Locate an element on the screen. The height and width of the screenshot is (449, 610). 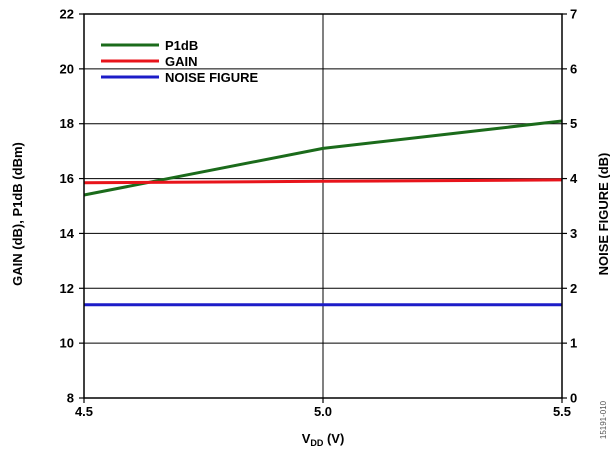
y-tick-label: 12 is located at coordinates (67, 288).